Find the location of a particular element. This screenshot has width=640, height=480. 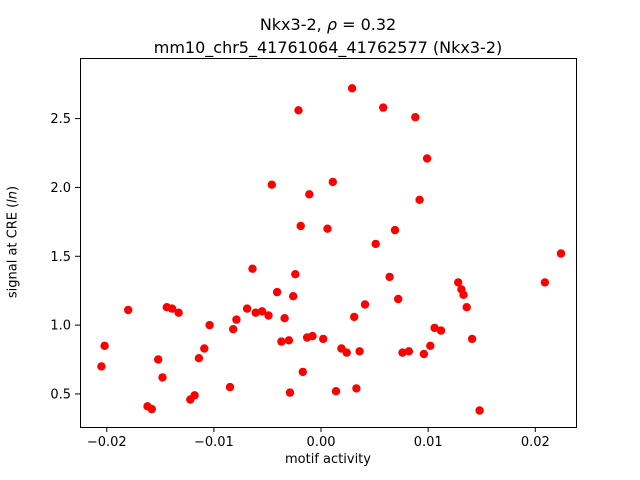

chart-title-line1: Nkx3-2, ρ = 0.32 is located at coordinates (328, 24).